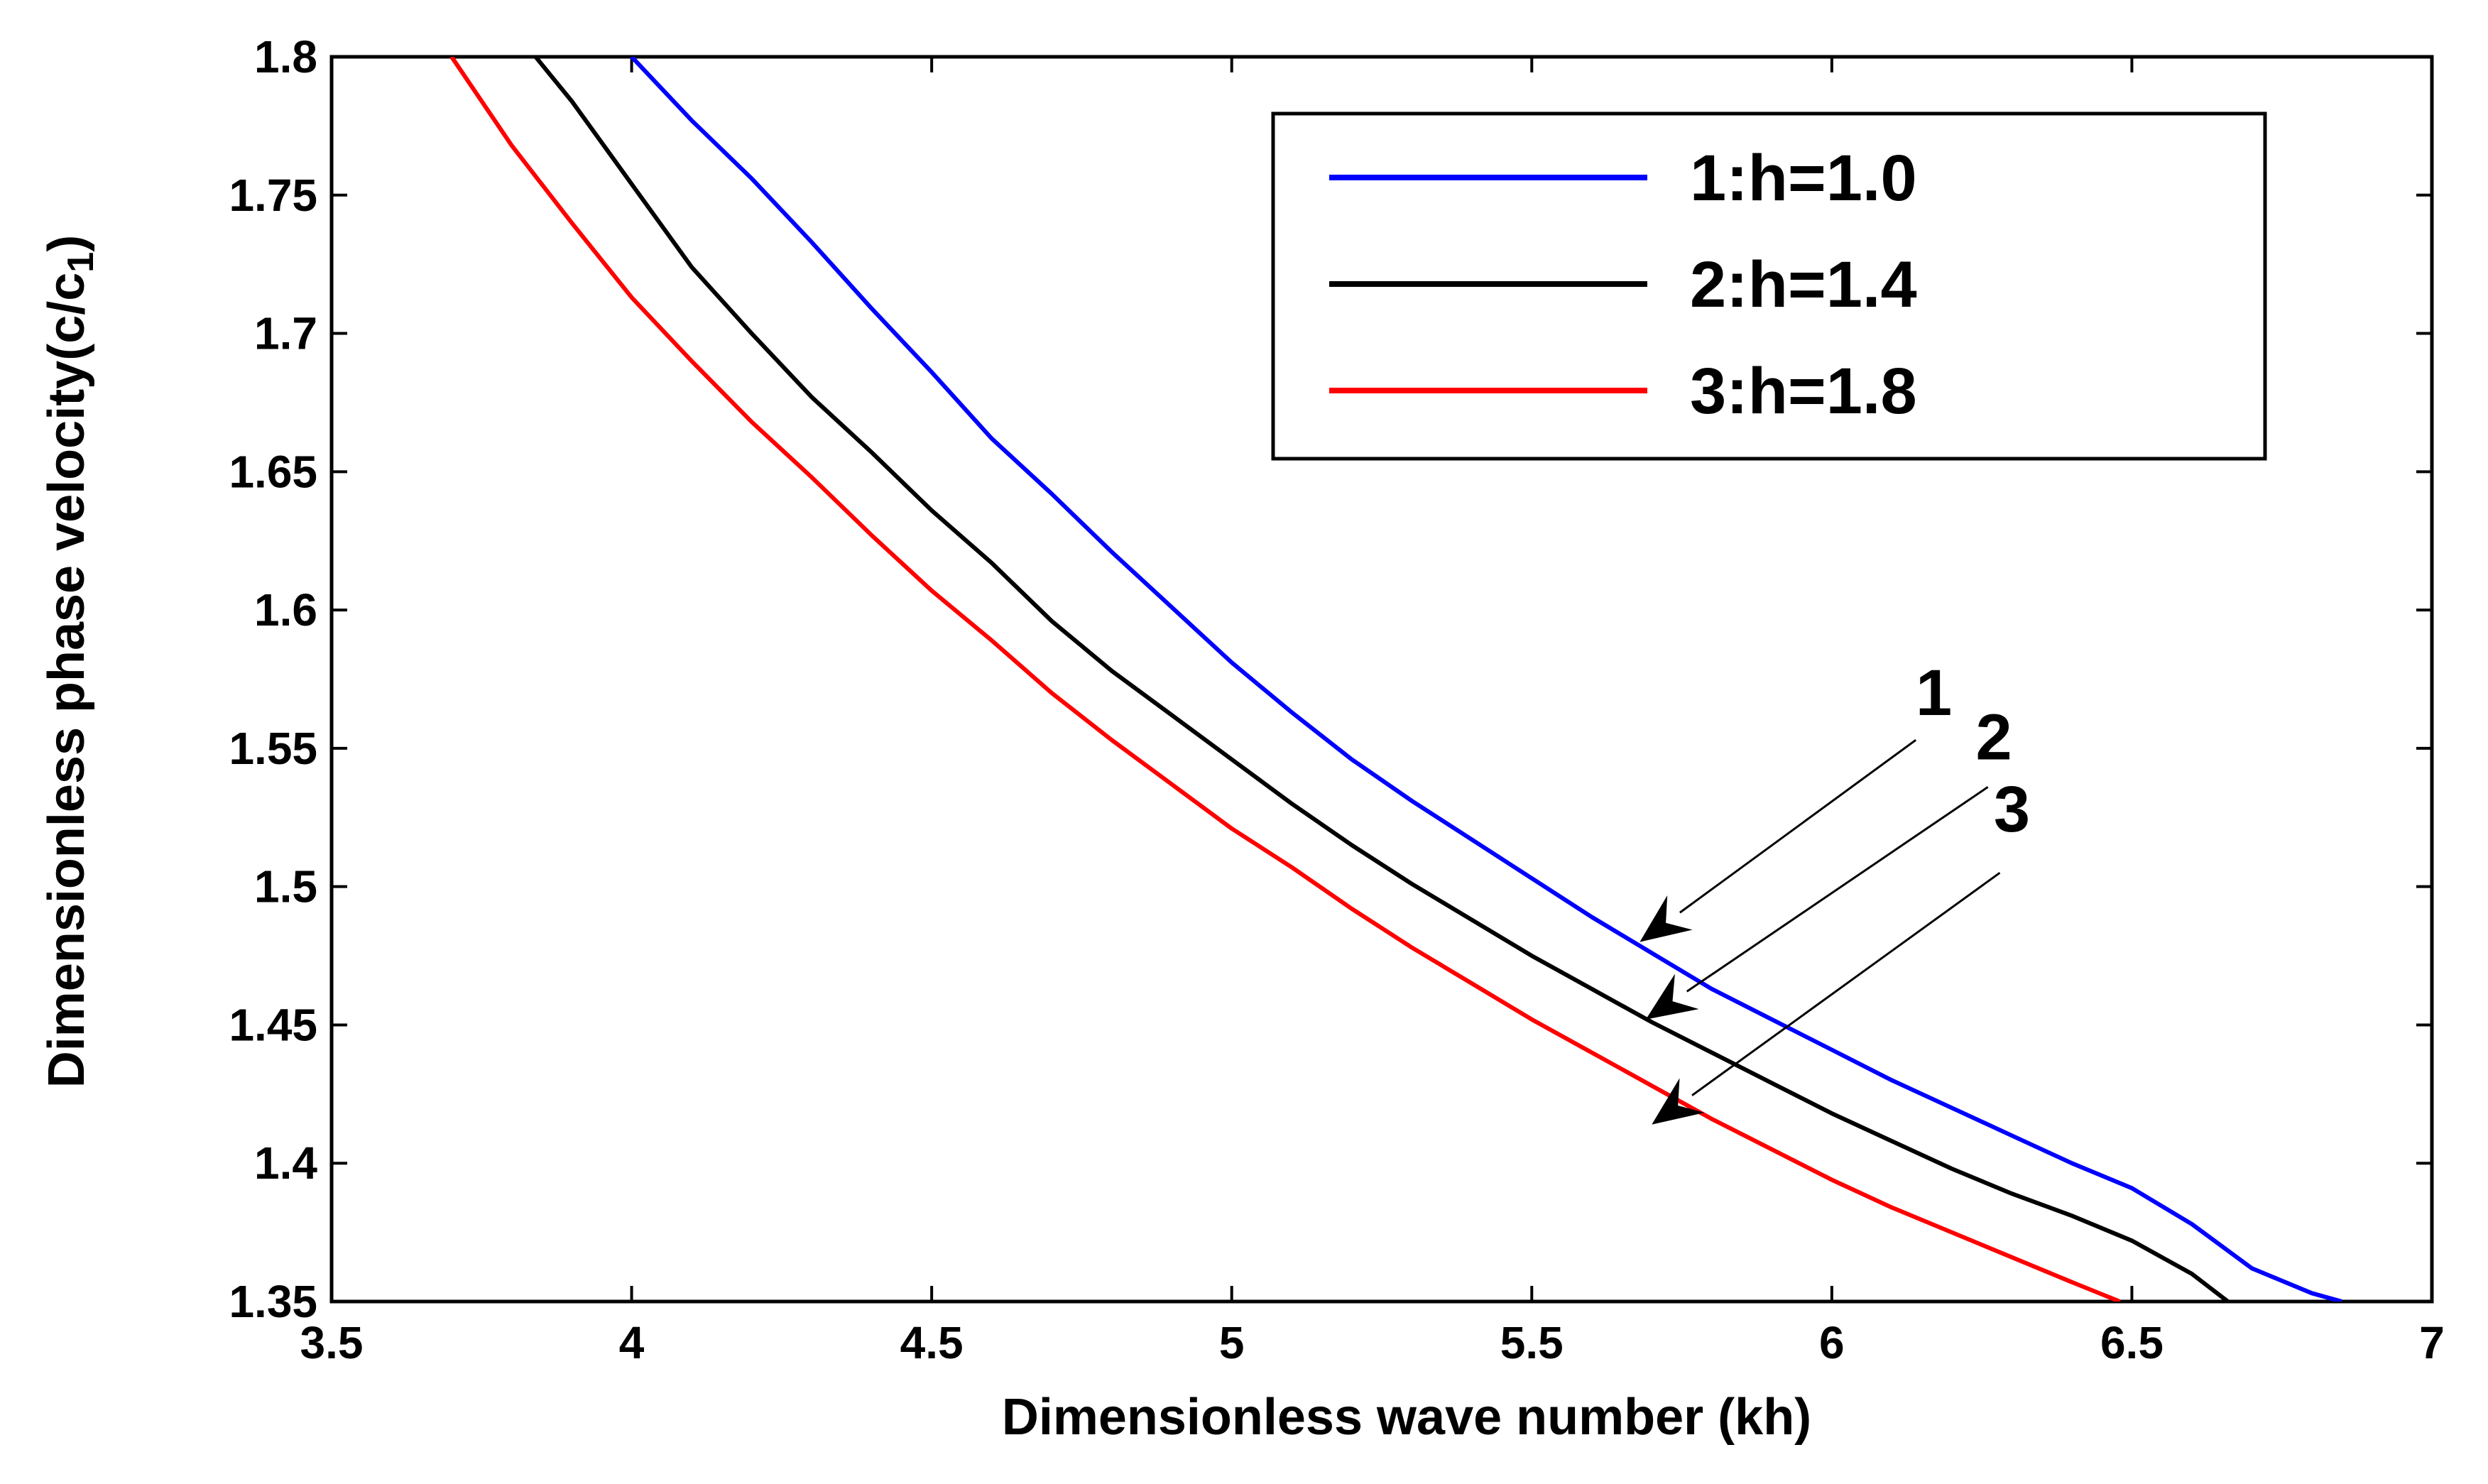 This screenshot has height=1484, width=2488. I want to click on legend-label-1: 1:h=1.0, so click(1803, 178).